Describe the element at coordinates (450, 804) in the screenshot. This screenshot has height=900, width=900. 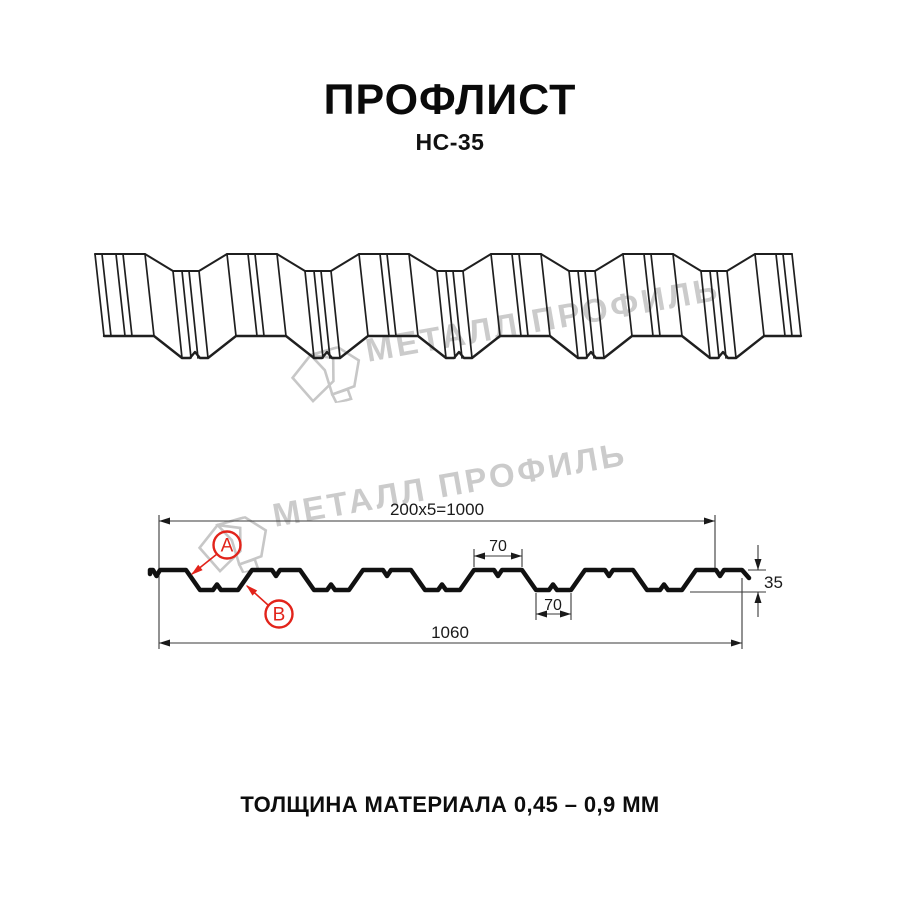
I see `material-thickness-note: ТОЛЩИНА МАТЕРИАЛА 0,45 – 0,9 ММ` at that location.